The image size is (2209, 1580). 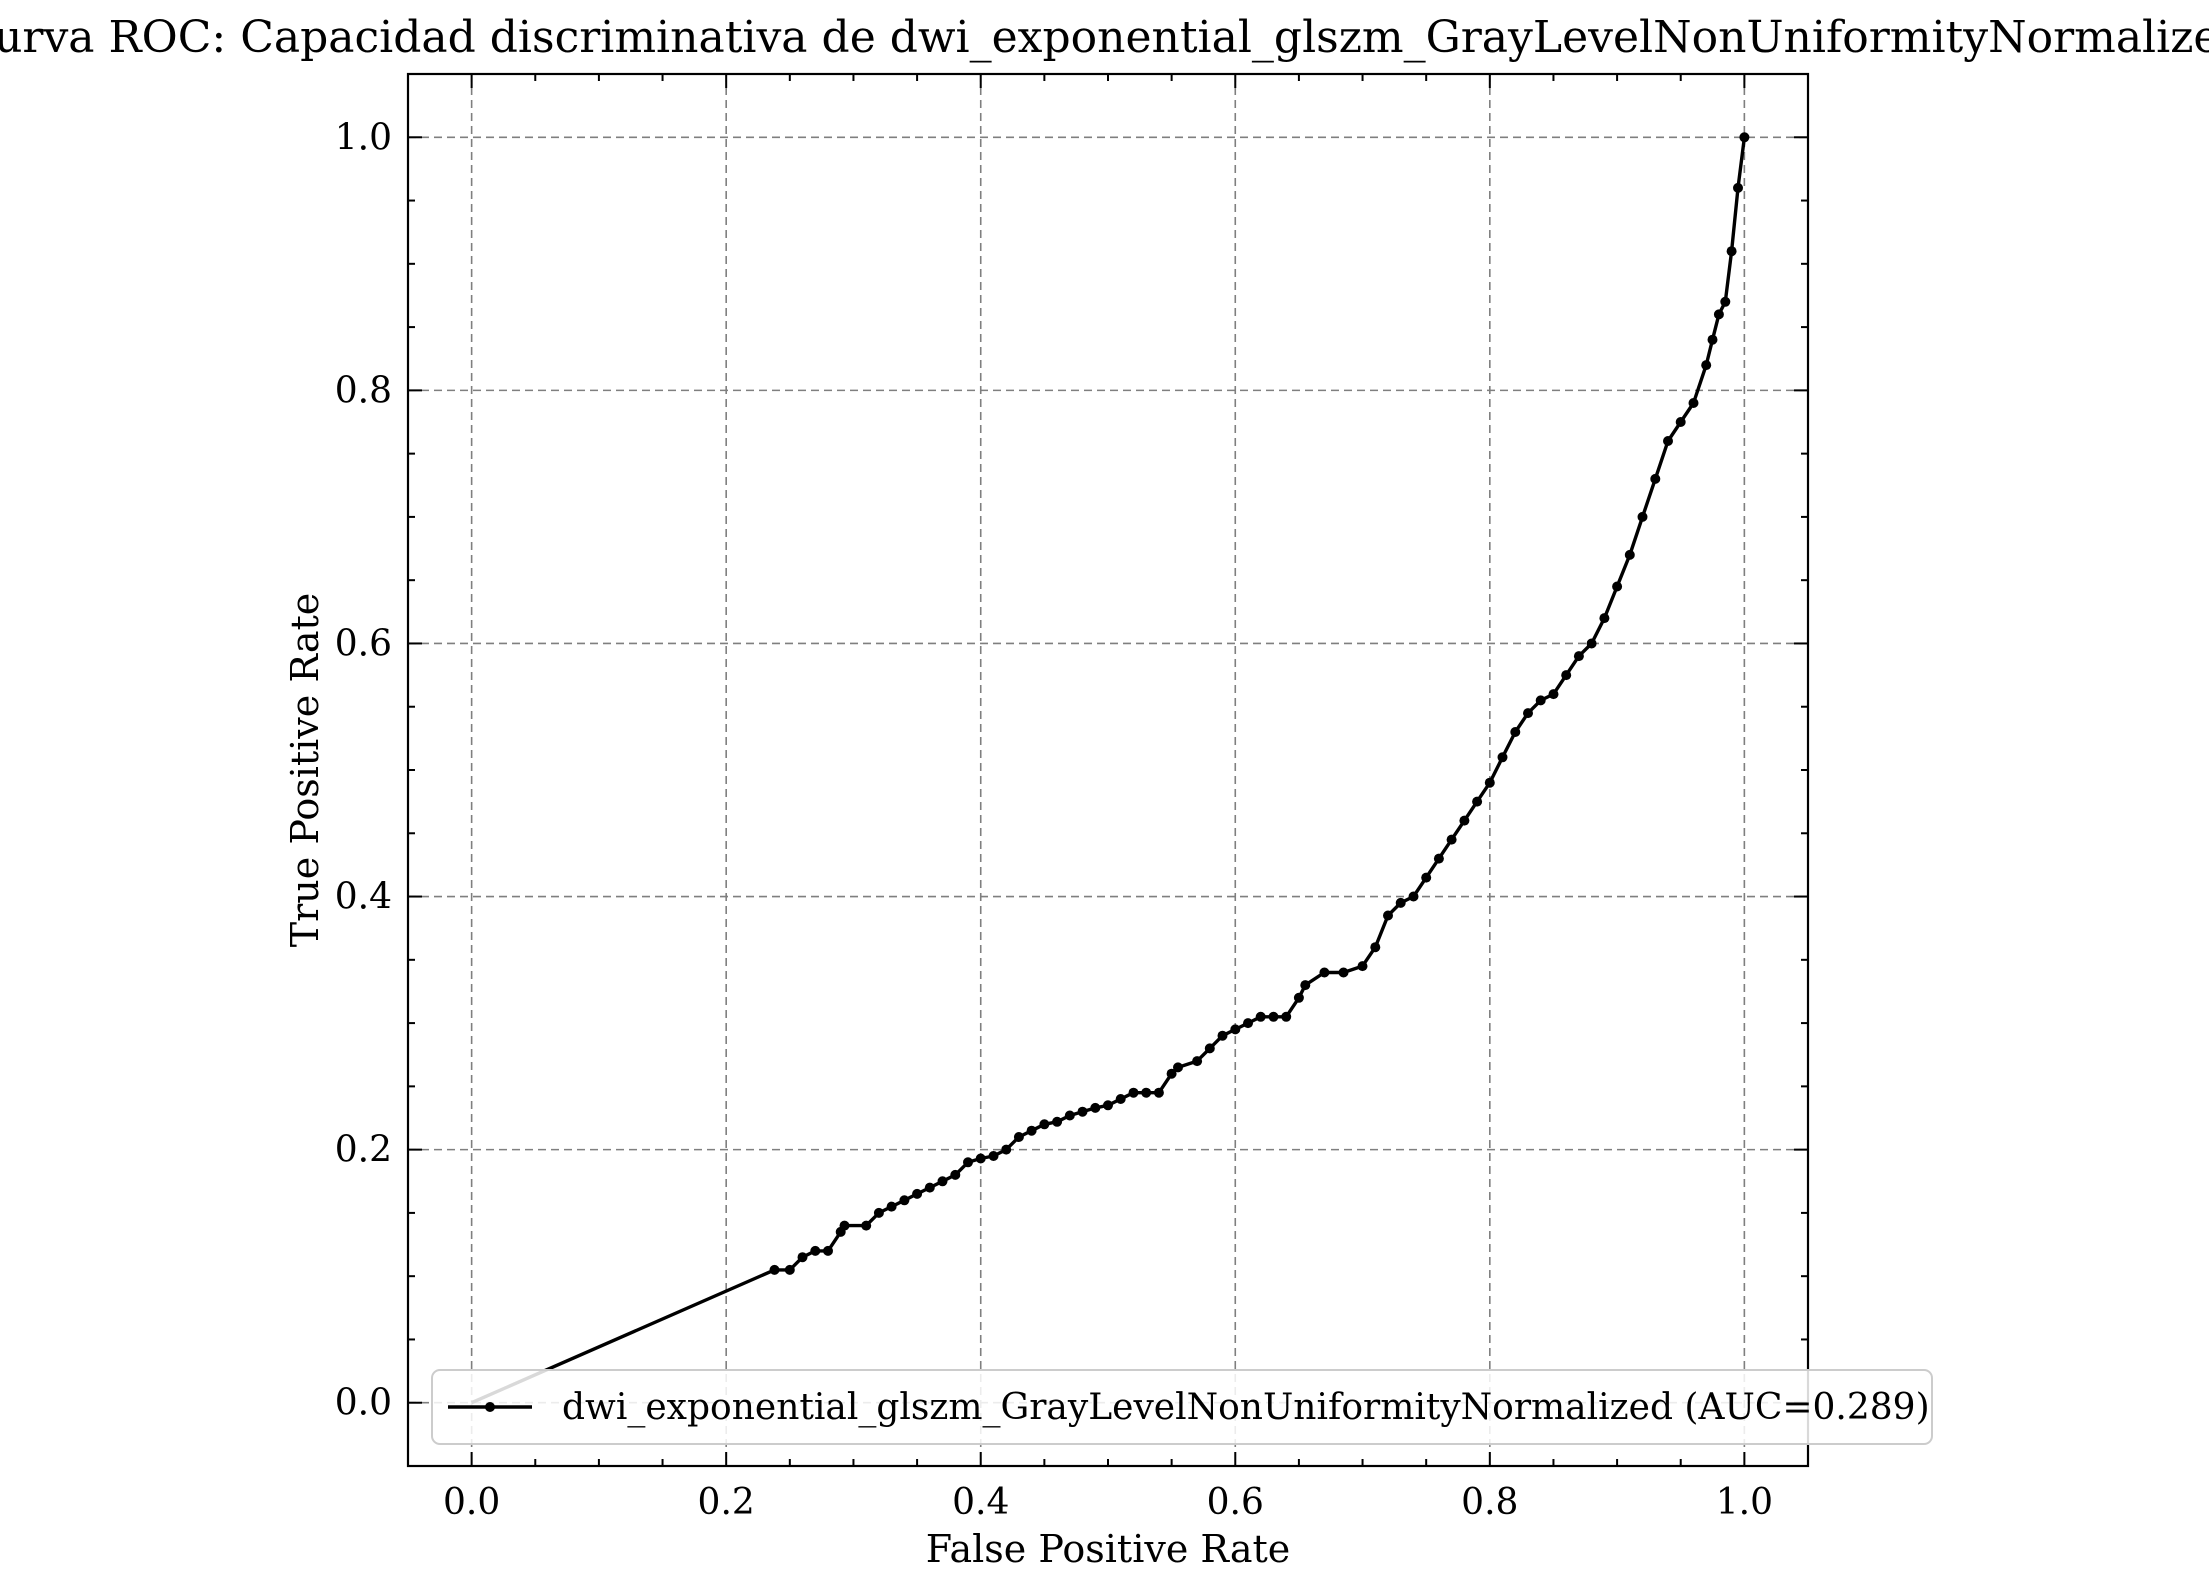 What do you see at coordinates (363, 390) in the screenshot?
I see `y-tick-label: 0.8` at bounding box center [363, 390].